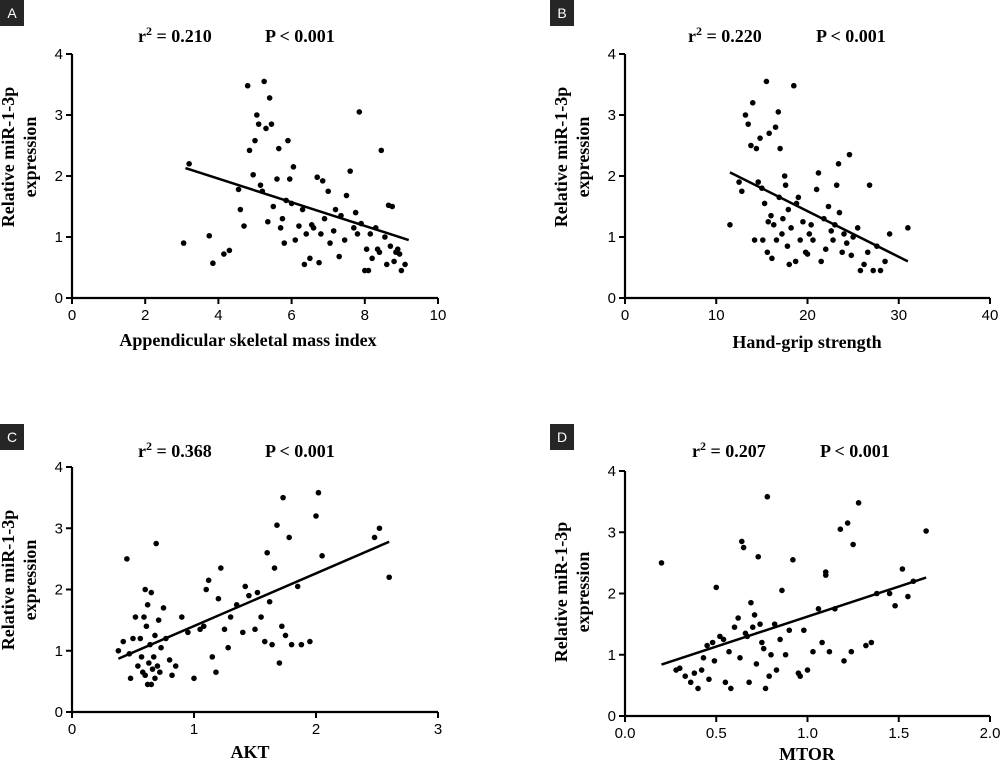 The image size is (1003, 763). I want to click on panel-c-y-tick-label: 0, so click(59, 712).